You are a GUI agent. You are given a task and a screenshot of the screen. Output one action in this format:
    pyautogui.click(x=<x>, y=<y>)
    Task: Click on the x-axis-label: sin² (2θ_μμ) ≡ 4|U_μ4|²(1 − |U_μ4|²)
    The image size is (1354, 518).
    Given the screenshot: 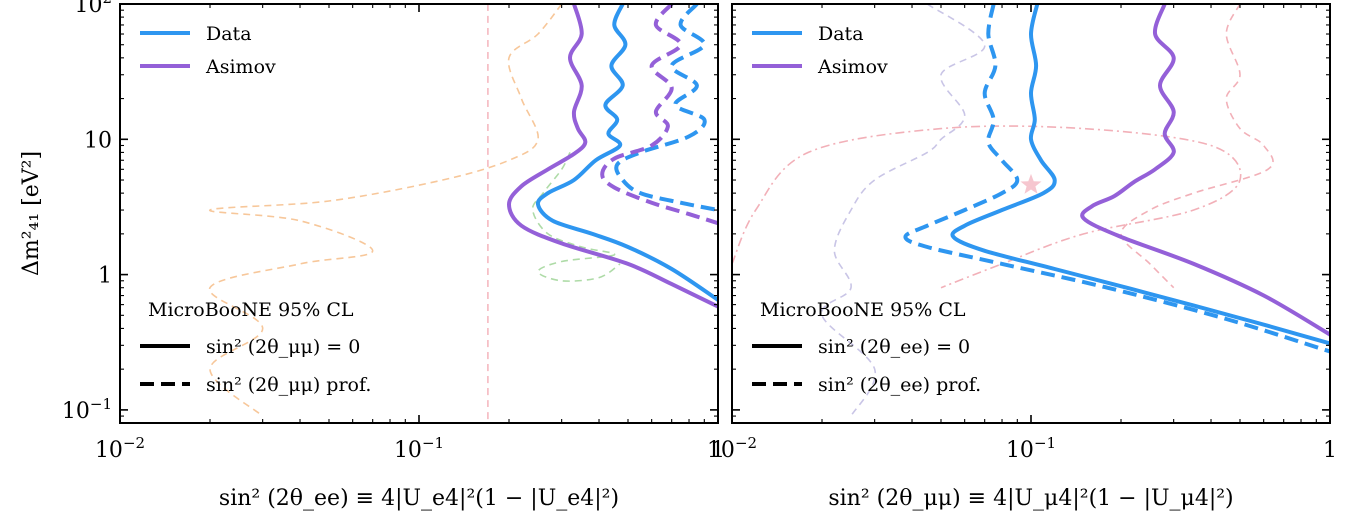 What is the action you would take?
    pyautogui.click(x=1030, y=498)
    